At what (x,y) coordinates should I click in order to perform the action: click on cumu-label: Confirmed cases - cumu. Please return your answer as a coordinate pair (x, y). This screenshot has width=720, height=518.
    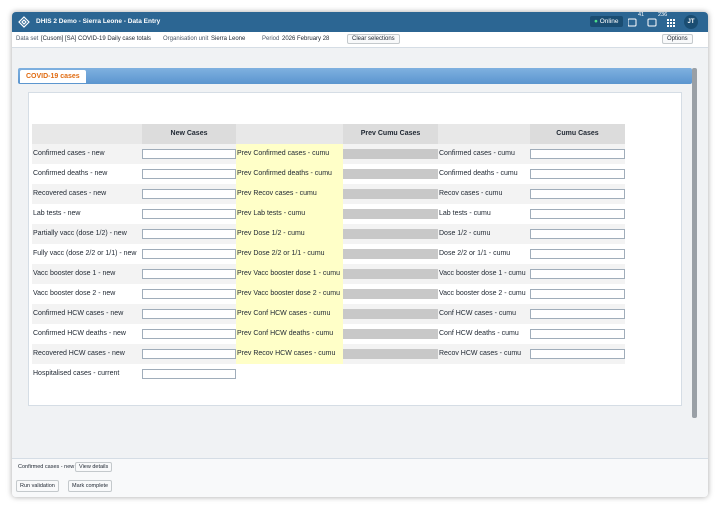
    Looking at the image, I should click on (477, 153).